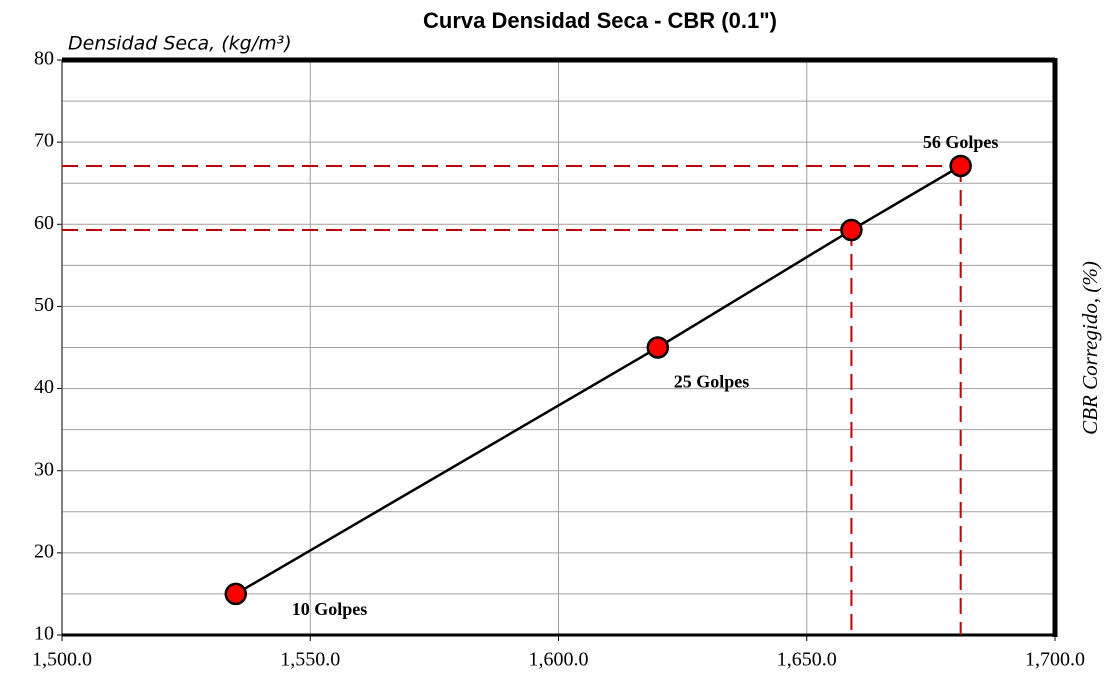  I want to click on chart-title: Curva Densidad Seca - CBR (0.1"), so click(600, 20).